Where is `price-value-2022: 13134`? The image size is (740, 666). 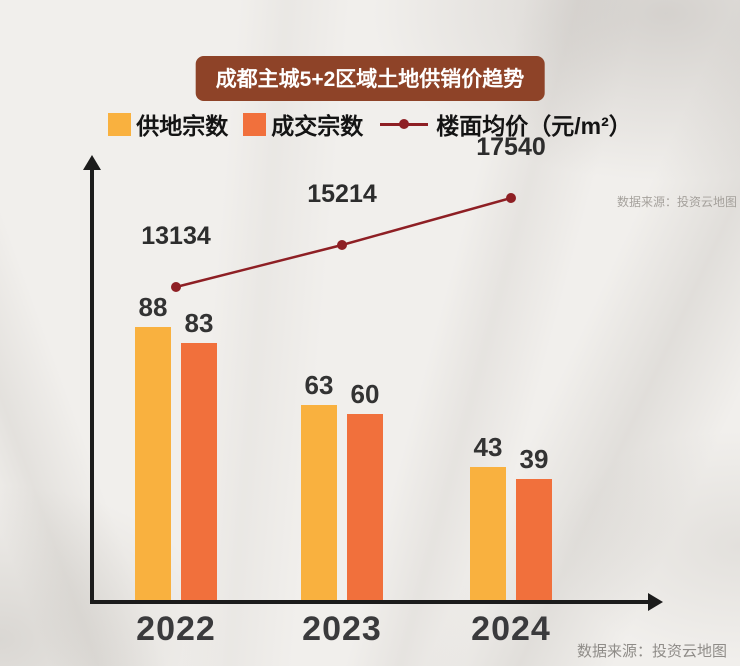 price-value-2022: 13134 is located at coordinates (176, 236).